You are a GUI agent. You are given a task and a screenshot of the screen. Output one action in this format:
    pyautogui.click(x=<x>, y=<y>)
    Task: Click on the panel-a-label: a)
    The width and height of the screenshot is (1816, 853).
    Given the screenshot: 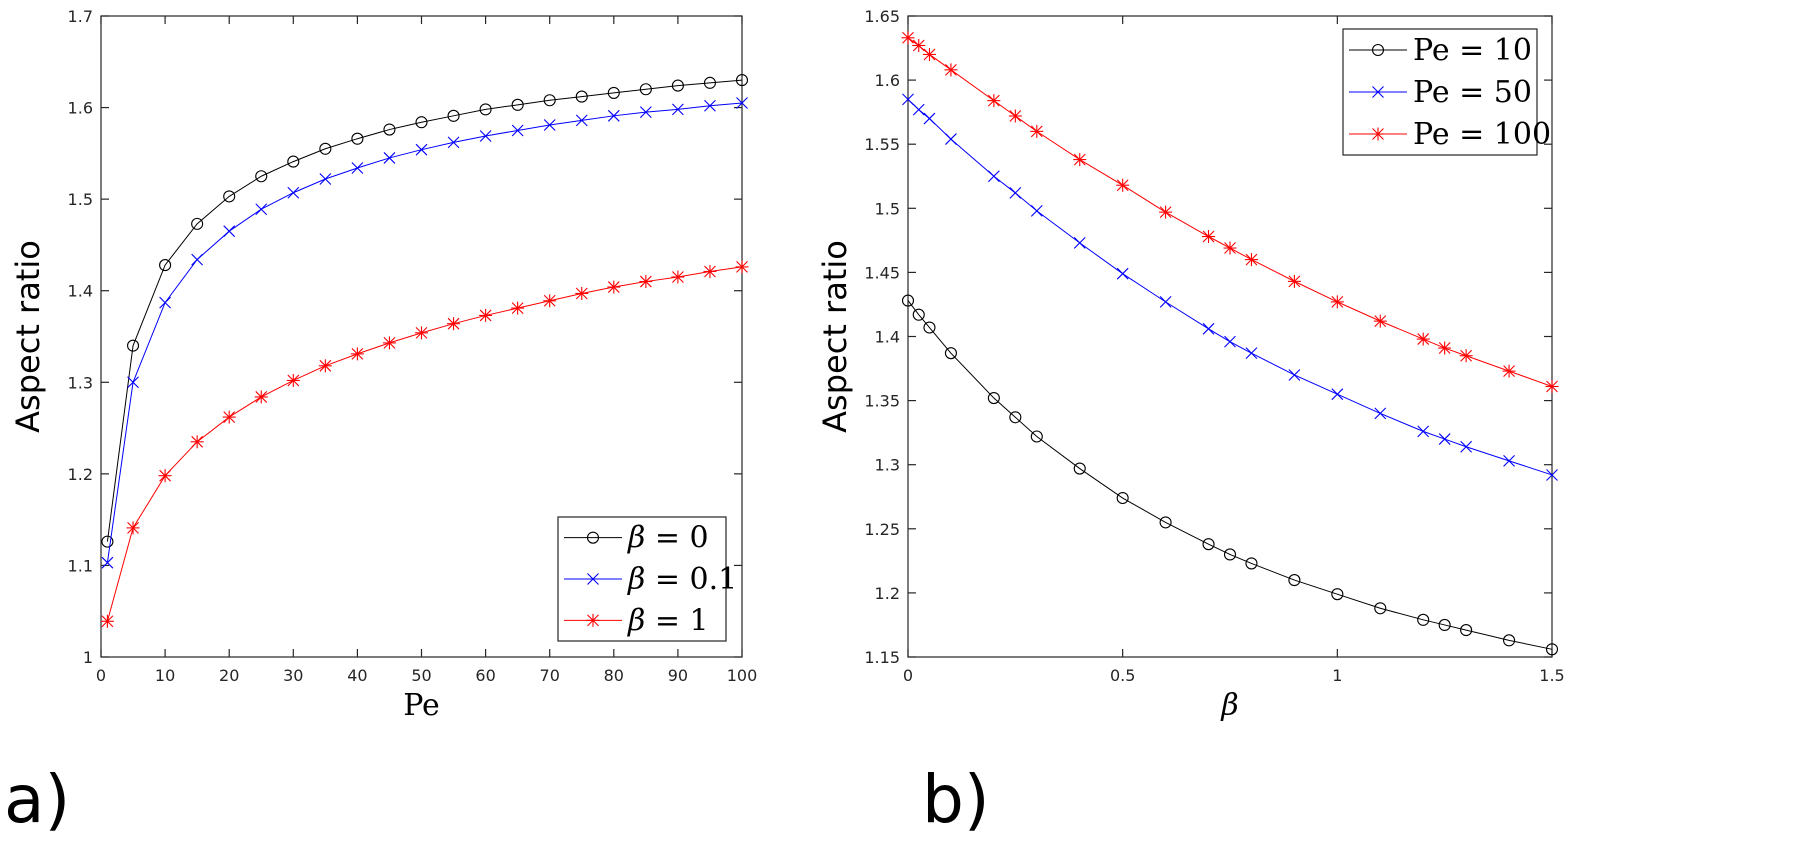 What is the action you would take?
    pyautogui.click(x=37, y=799)
    